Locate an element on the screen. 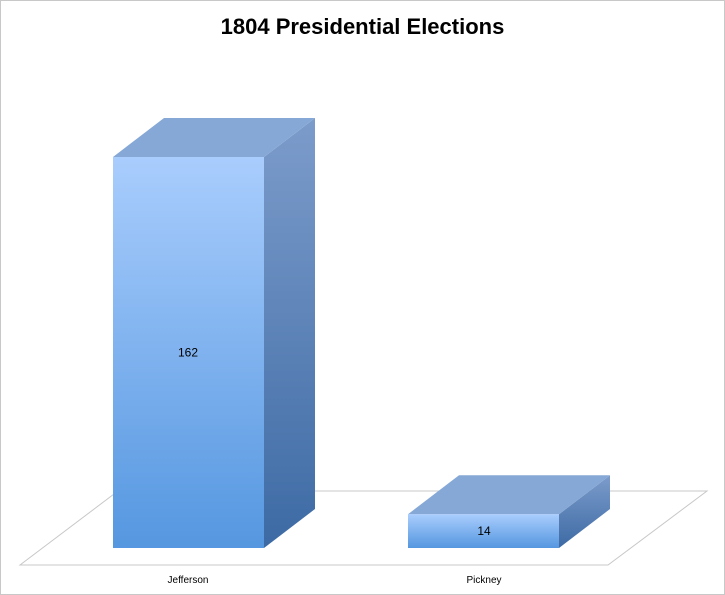 The width and height of the screenshot is (725, 595). category-label-jefferson: Jefferson is located at coordinates (188, 580).